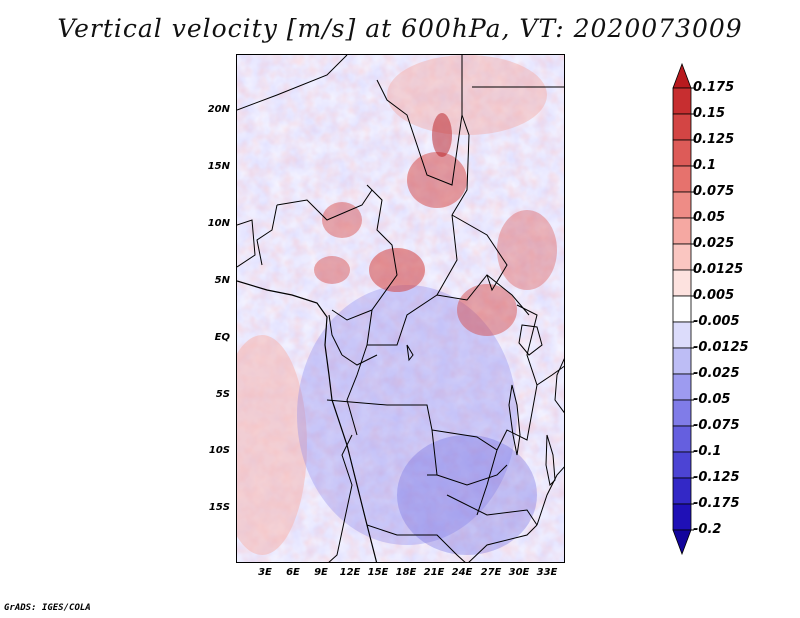 This screenshot has height=618, width=800. I want to click on cb-label-6: 0.025, so click(714, 243).